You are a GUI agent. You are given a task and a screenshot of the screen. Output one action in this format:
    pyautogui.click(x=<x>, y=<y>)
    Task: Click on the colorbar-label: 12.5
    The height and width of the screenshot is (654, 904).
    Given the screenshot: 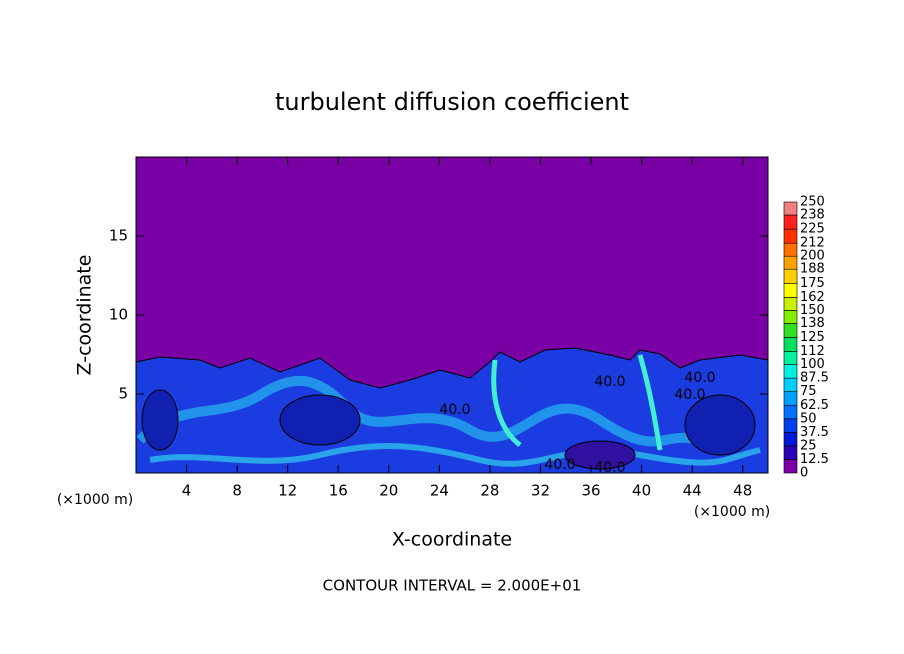 What is the action you would take?
    pyautogui.click(x=814, y=459)
    